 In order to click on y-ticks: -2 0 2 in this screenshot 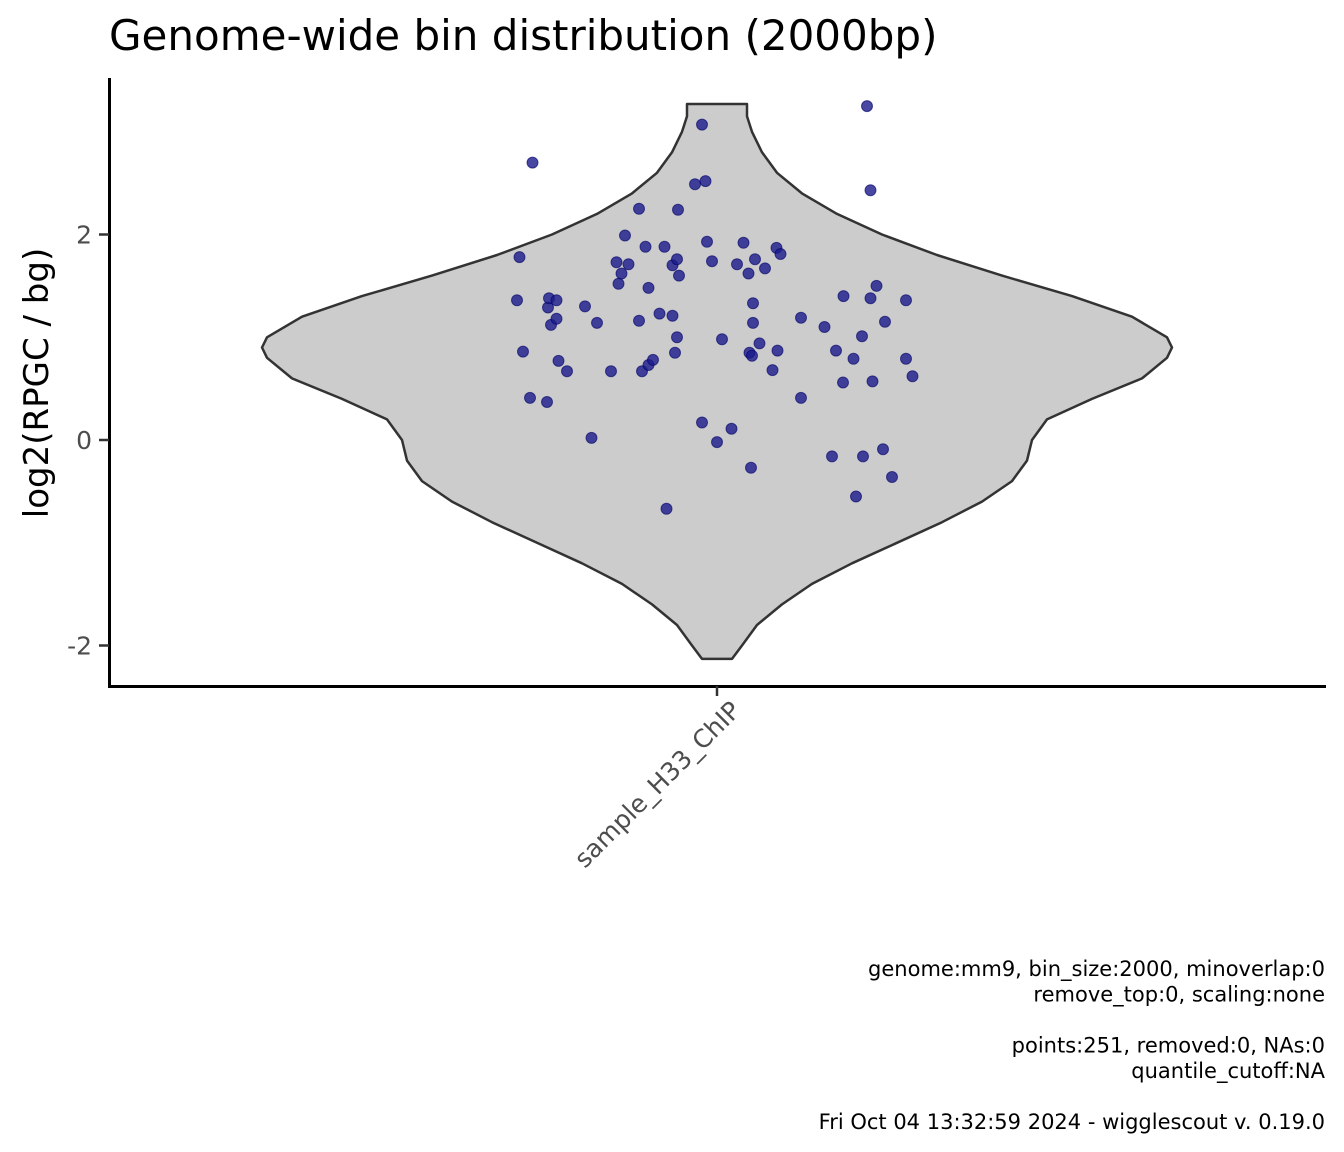, I will do `click(88, 441)`.